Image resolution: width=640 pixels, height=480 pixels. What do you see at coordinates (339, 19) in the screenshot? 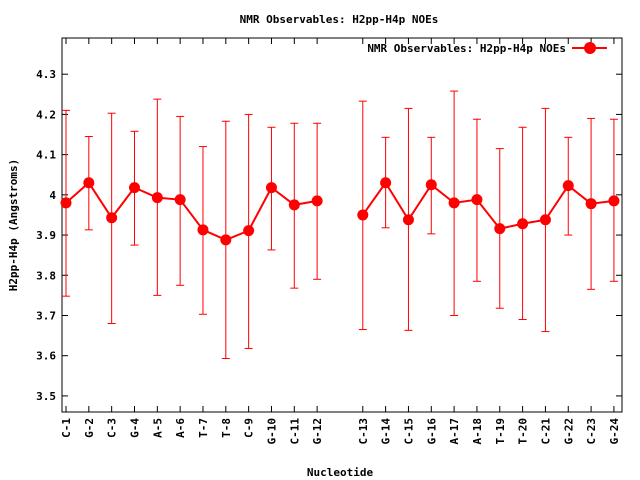
I see `chart-title: NMR Observables: H2pp-H4p NOEs` at bounding box center [339, 19].